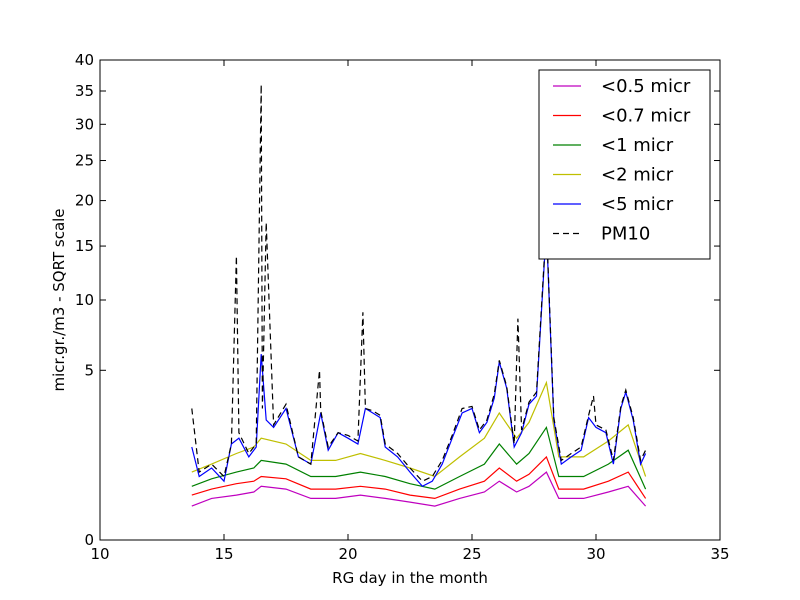  I want to click on legend-label-0: <0.5 micr, so click(646, 86).